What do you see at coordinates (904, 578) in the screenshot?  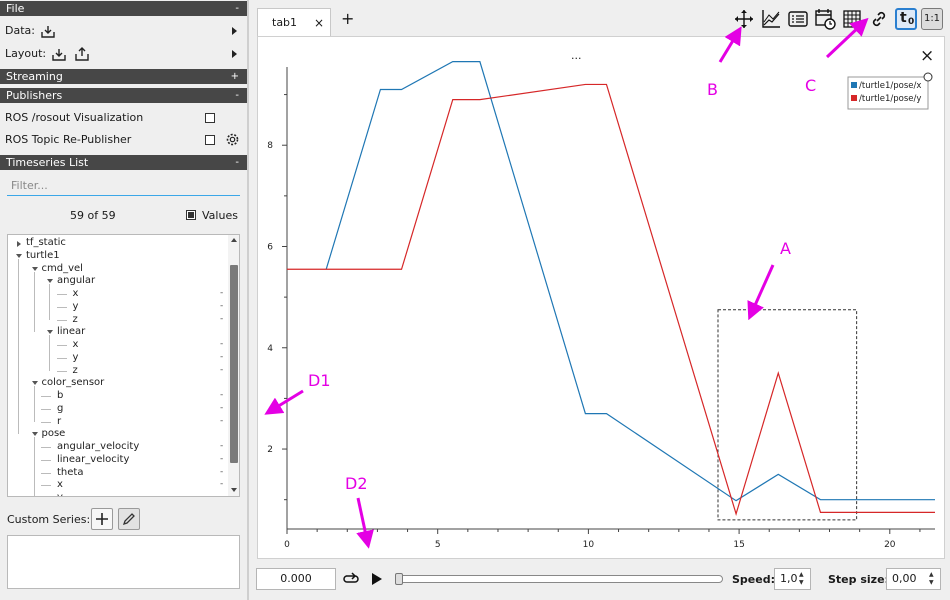 I see `step-size-value: 0,00` at bounding box center [904, 578].